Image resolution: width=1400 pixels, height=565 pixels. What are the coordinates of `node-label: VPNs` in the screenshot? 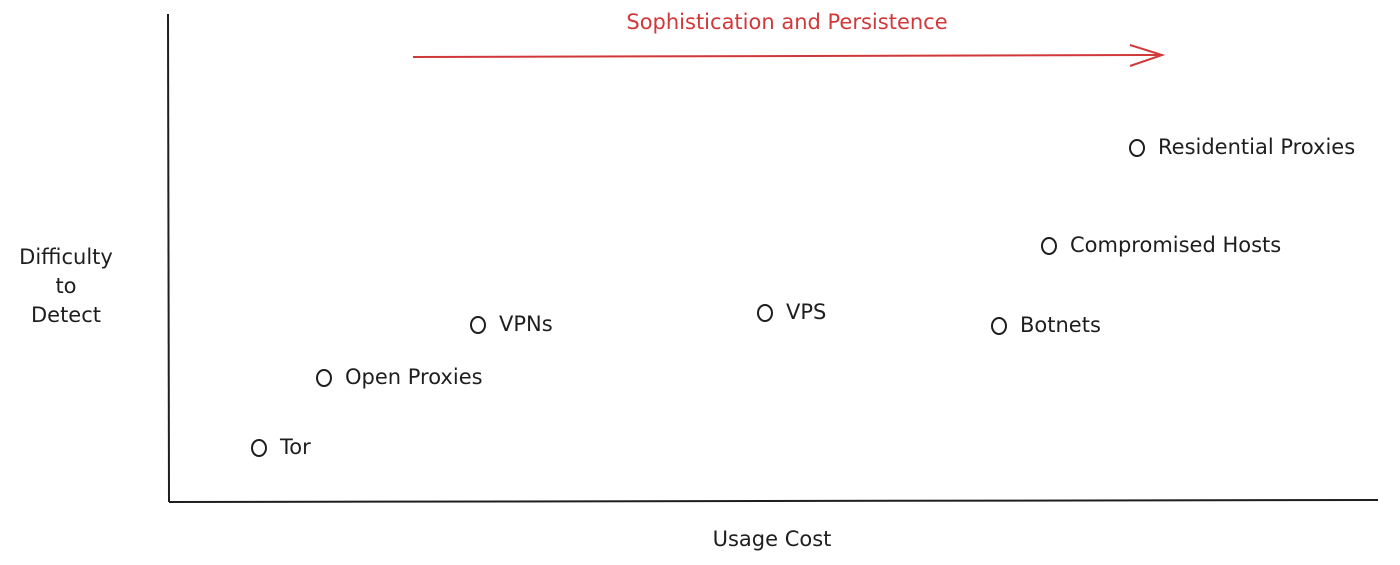 It's located at (526, 324).